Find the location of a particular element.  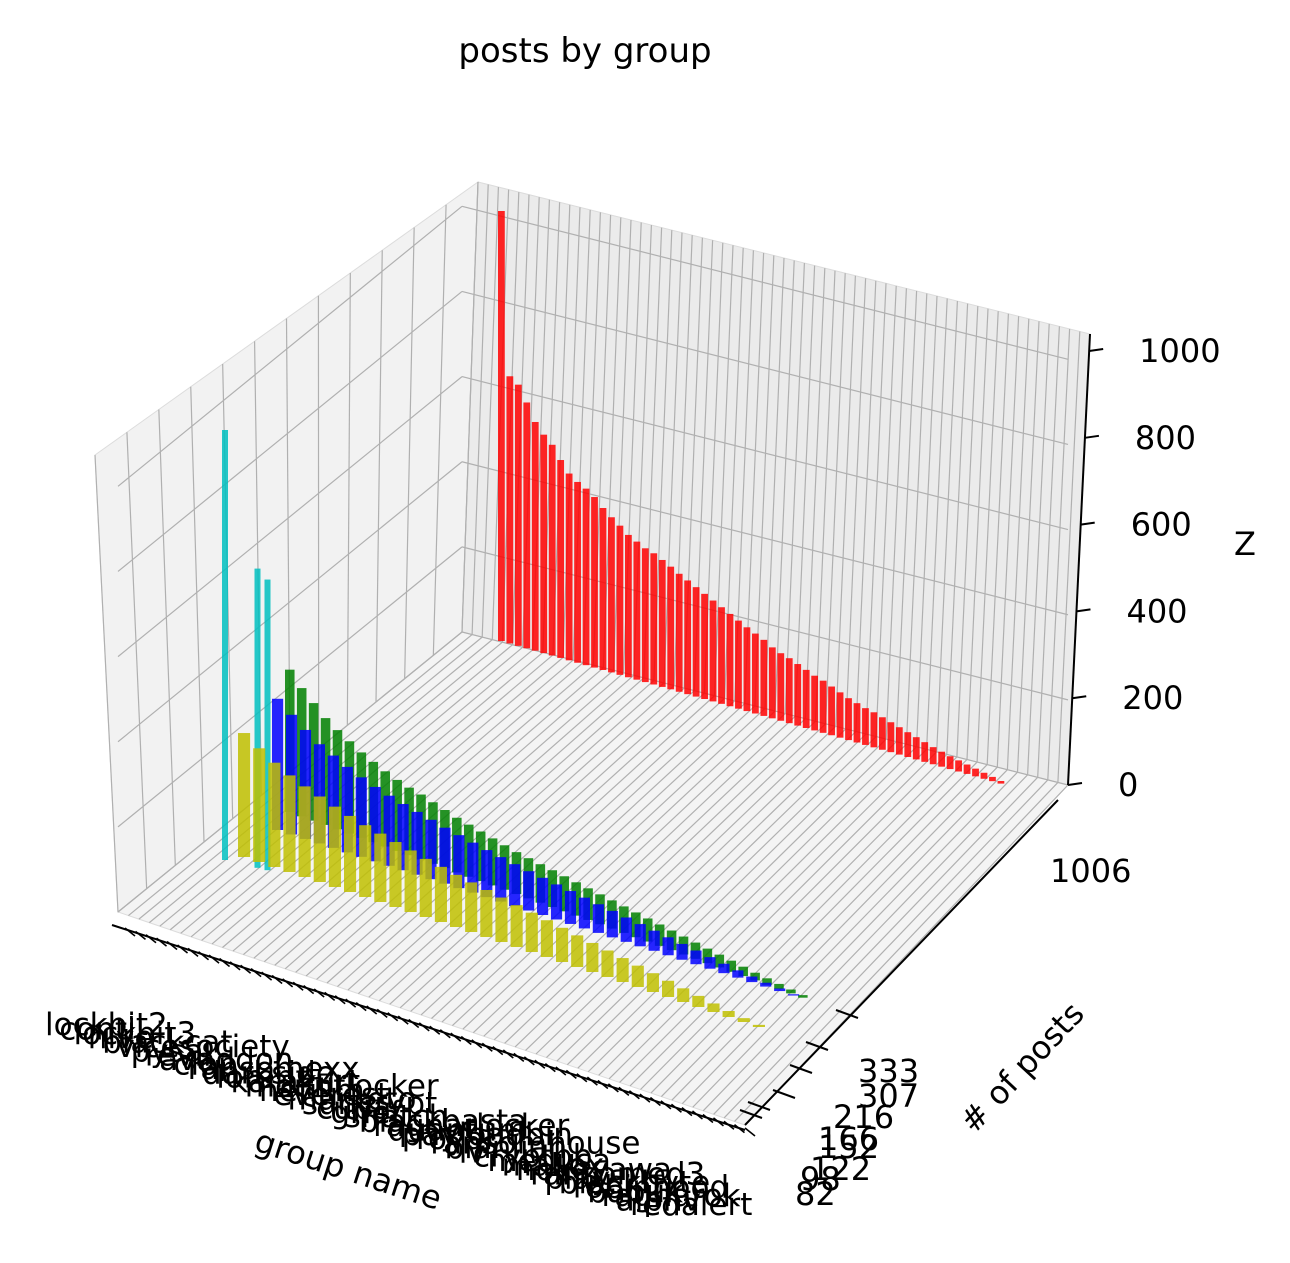

x-tick-label: cryptbb is located at coordinates (532, 1157).